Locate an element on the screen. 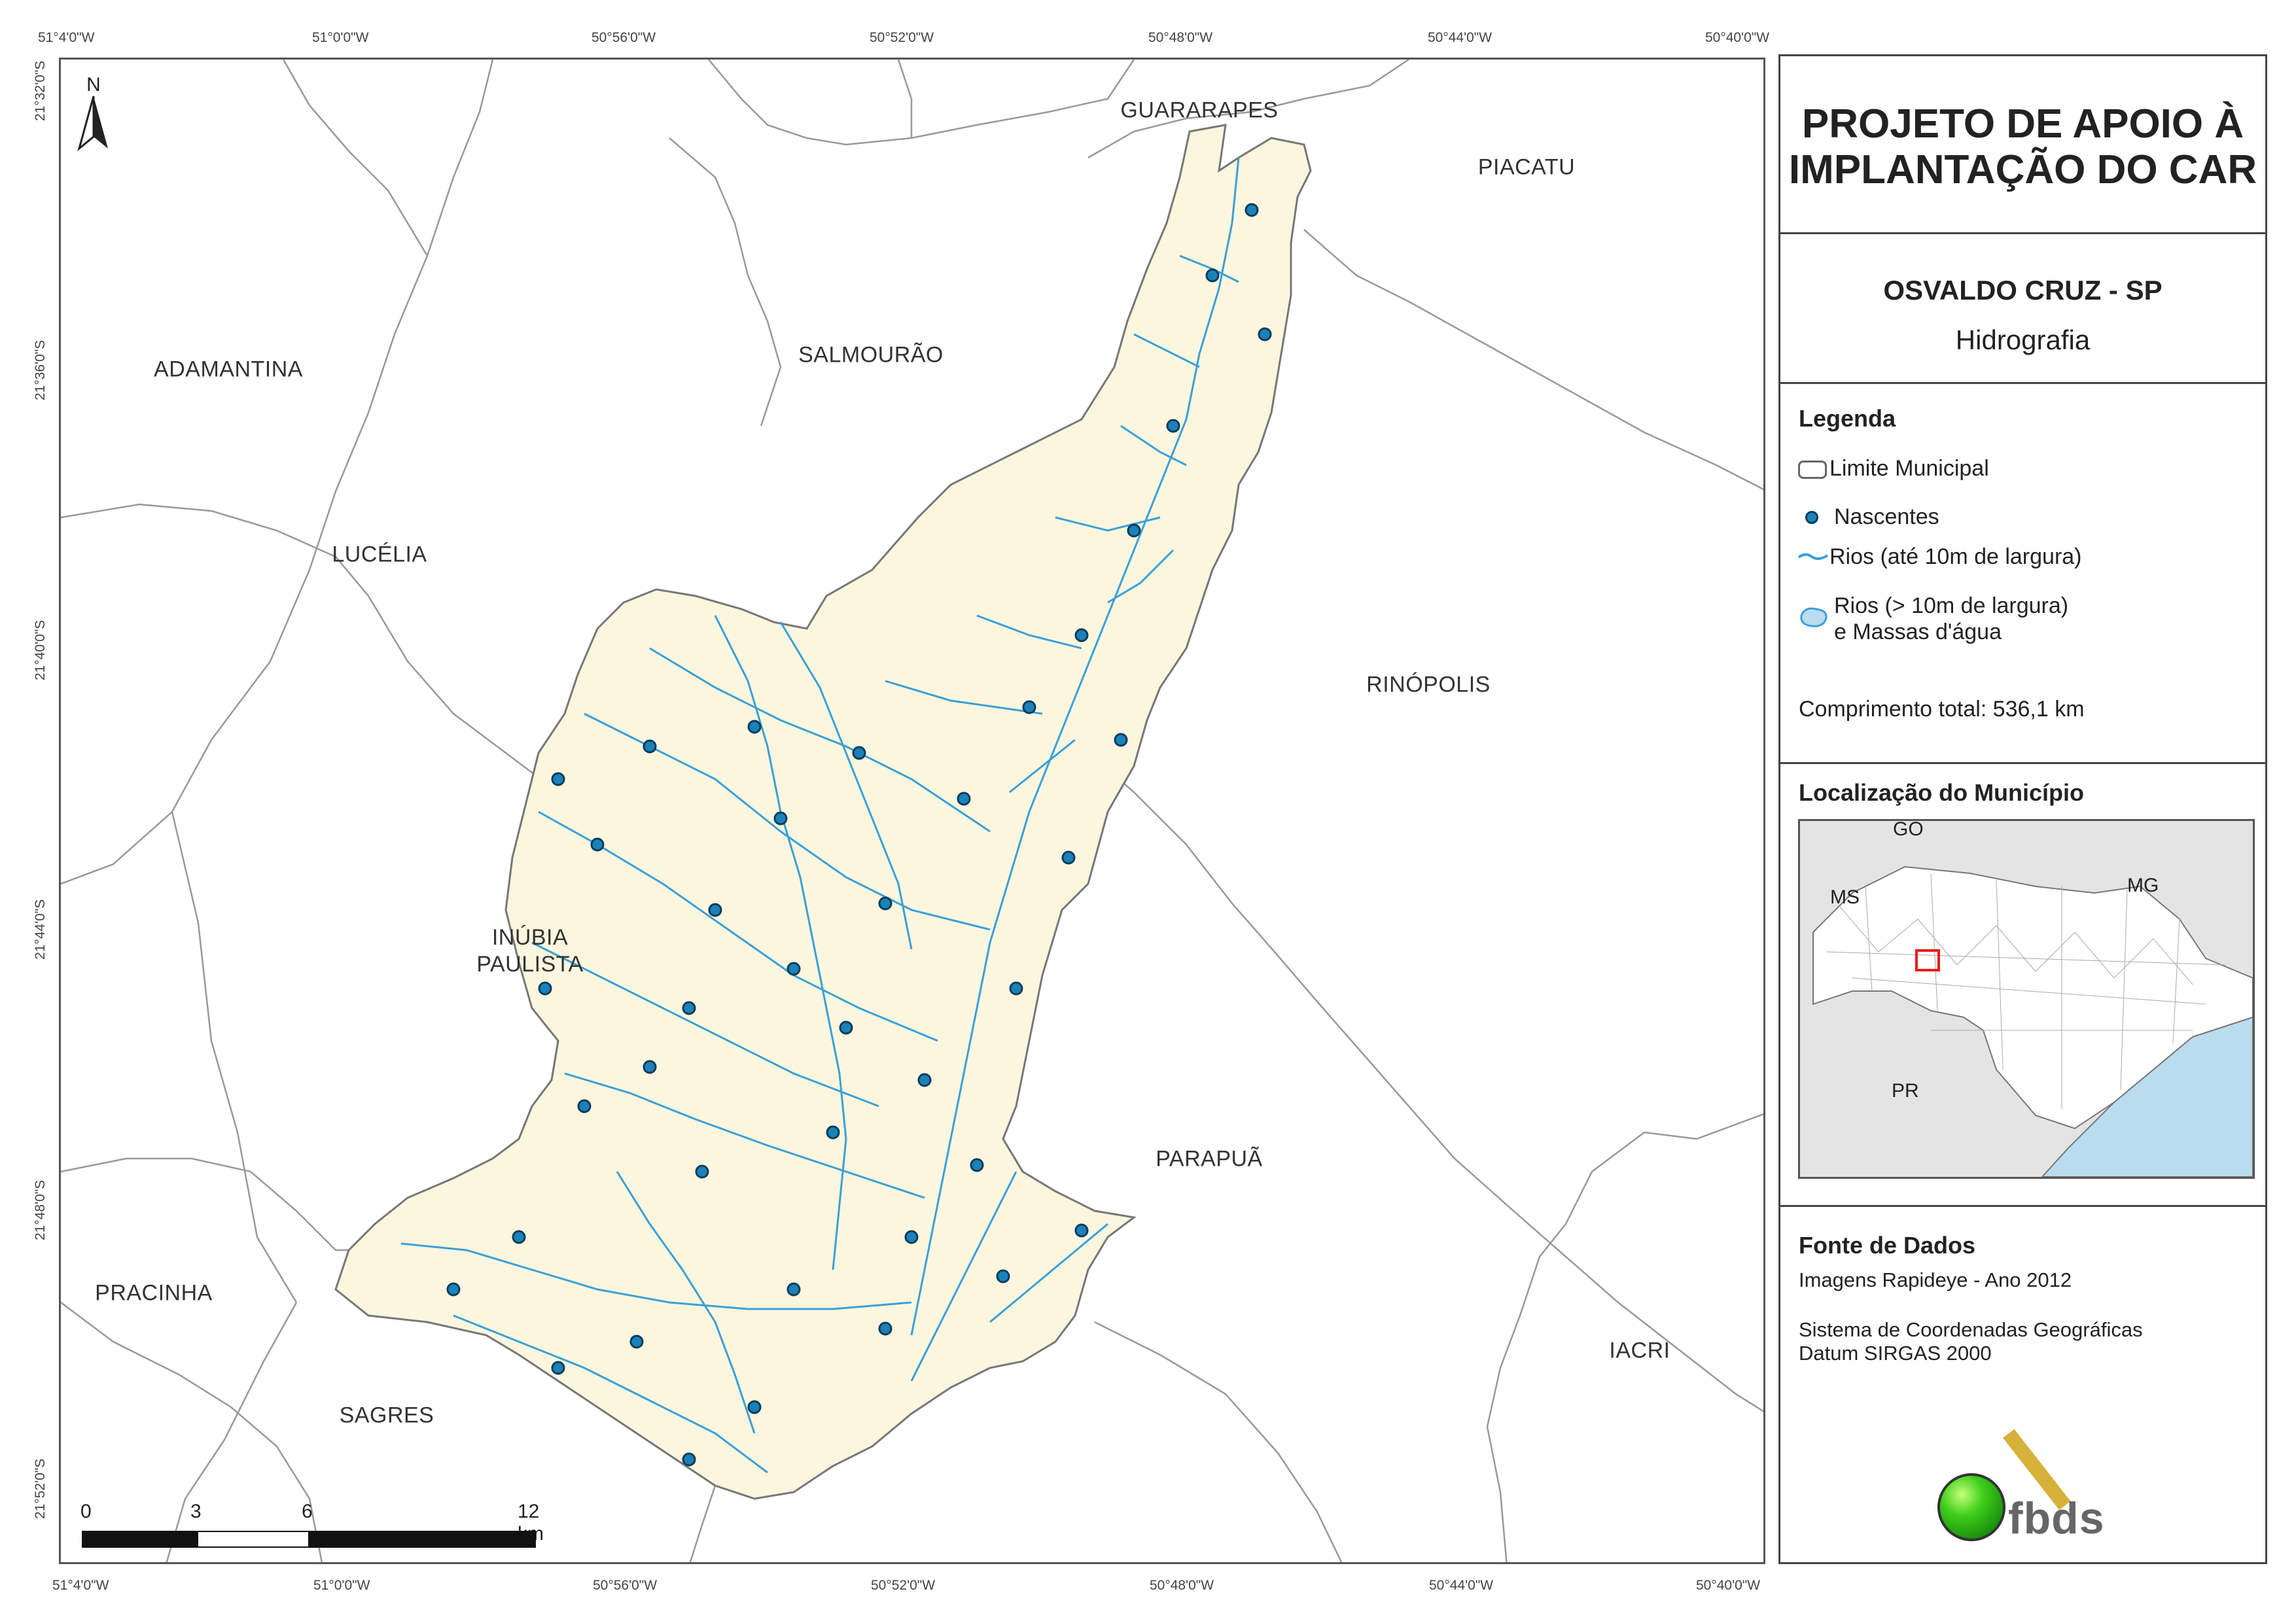  fbds-logo: fbds is located at coordinates (2035, 1487).